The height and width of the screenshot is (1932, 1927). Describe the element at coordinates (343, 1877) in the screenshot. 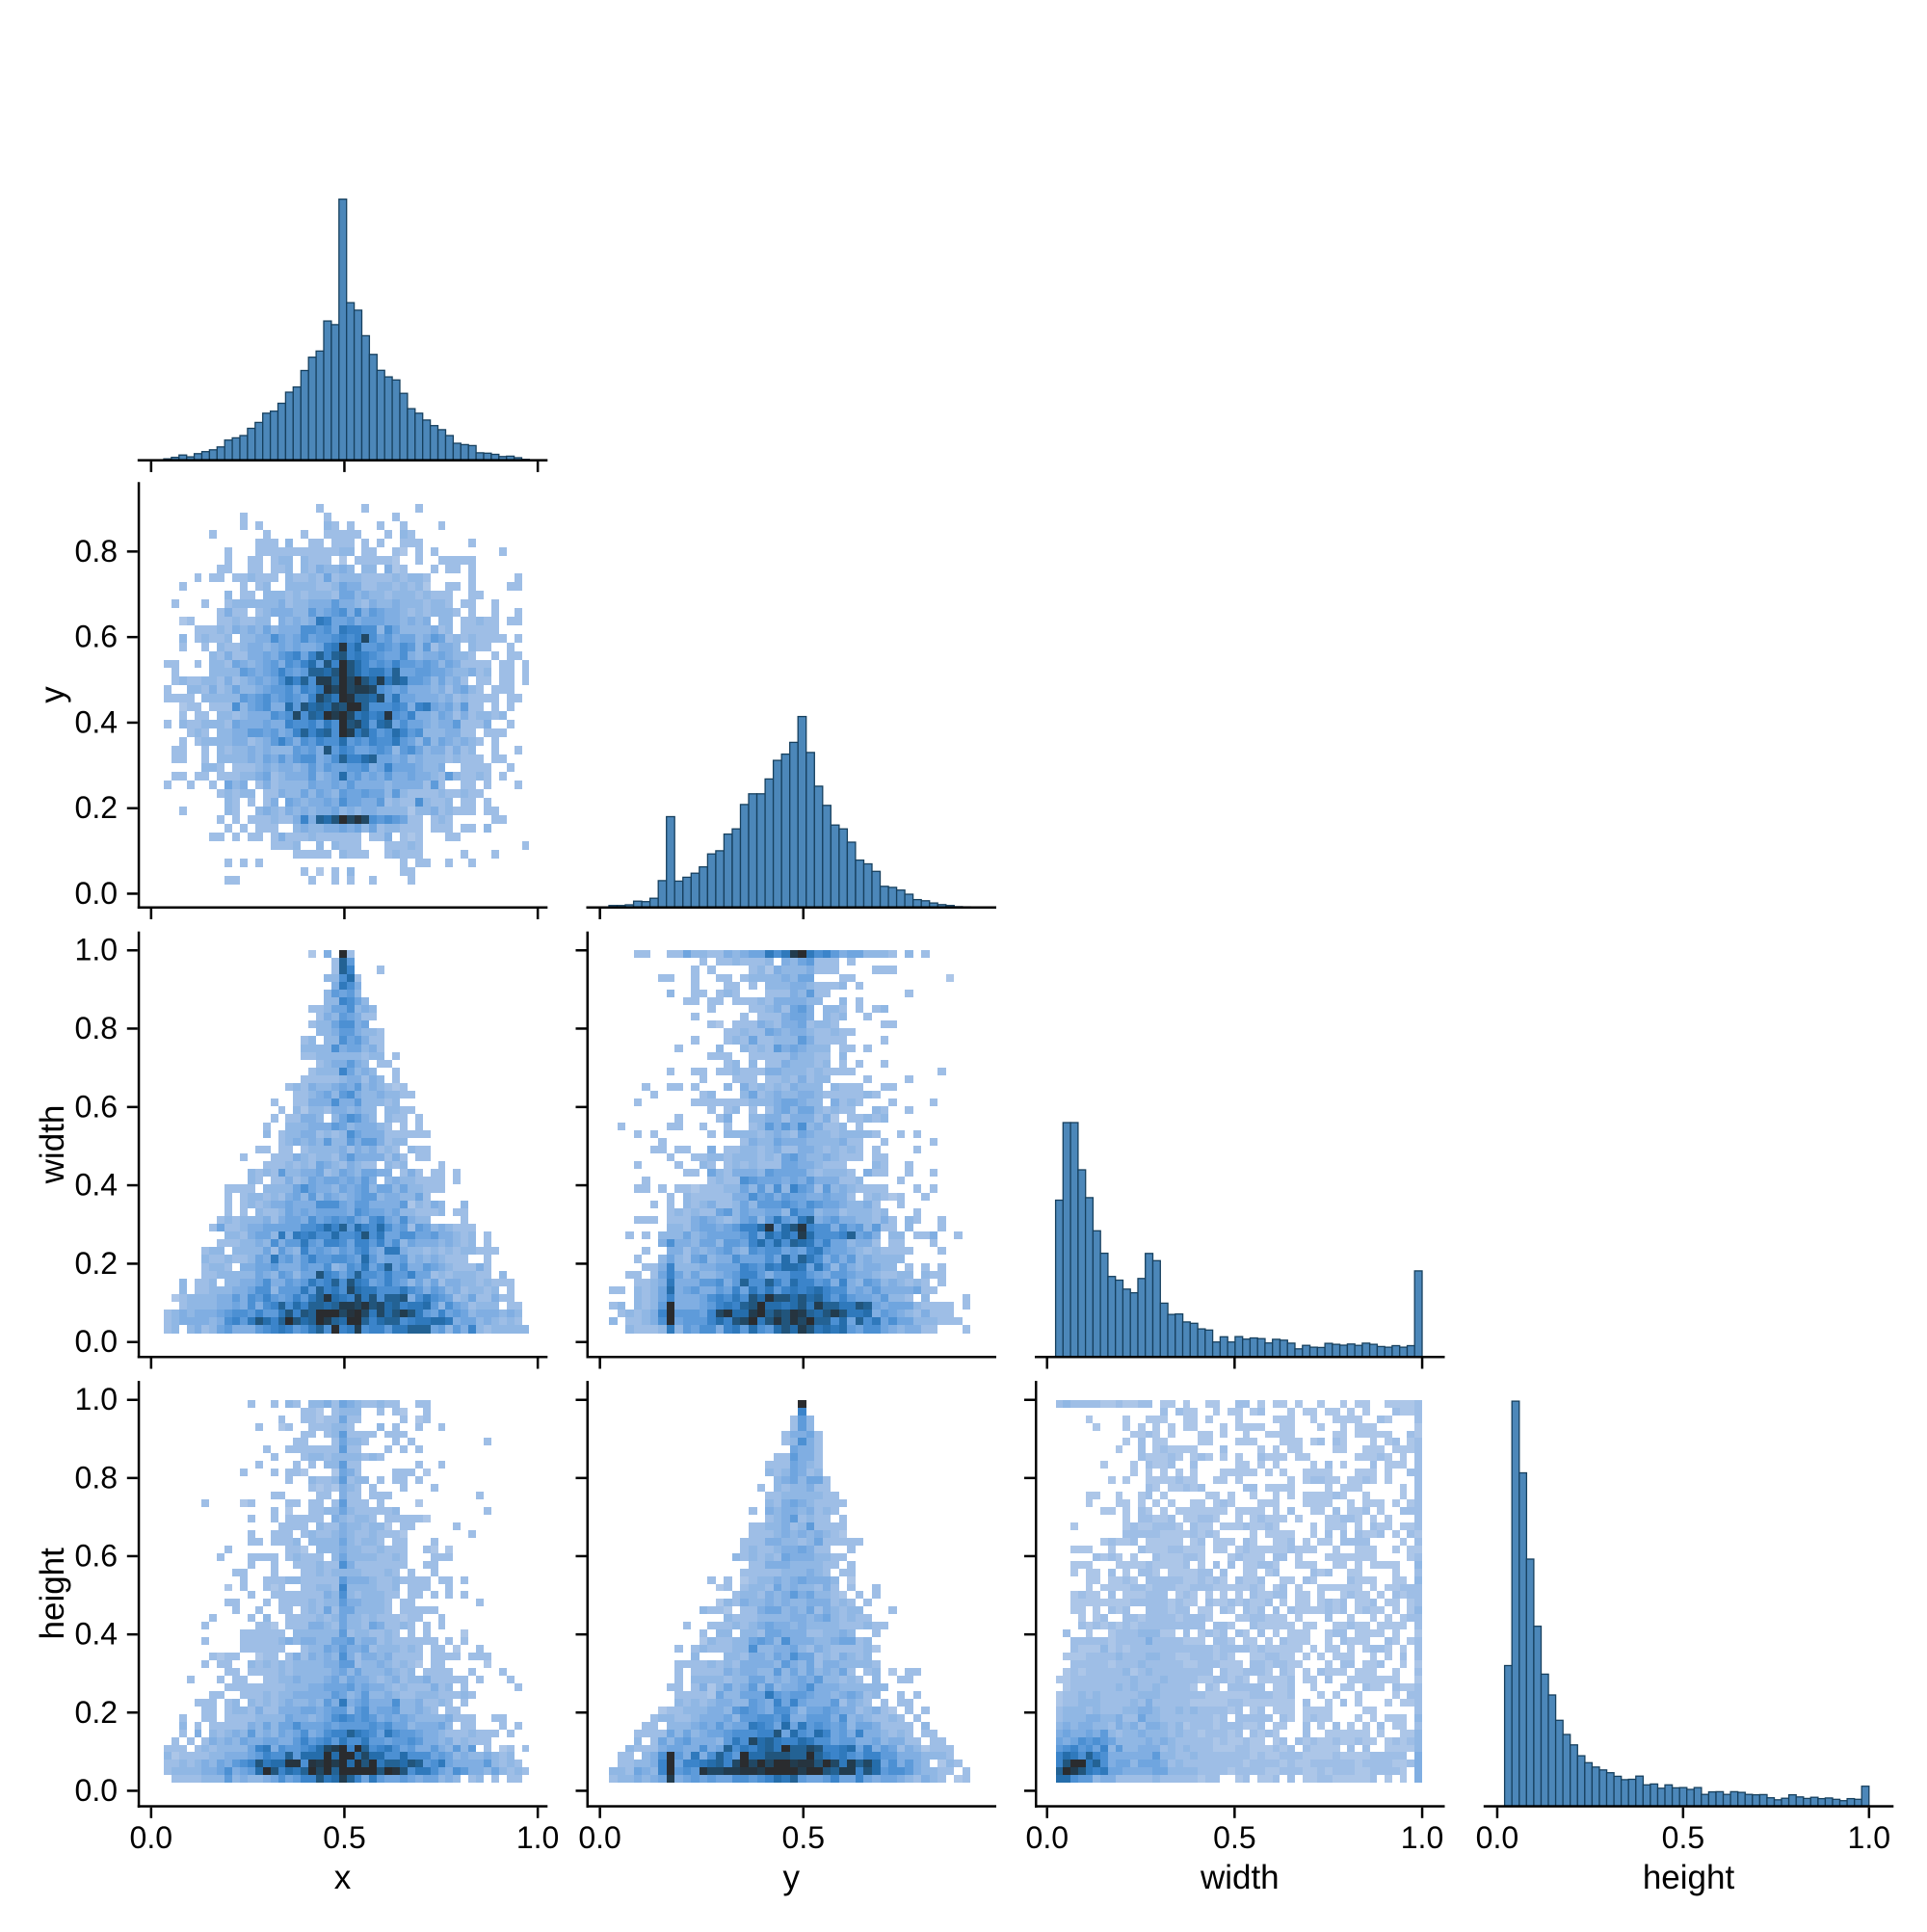

I see `svg-text: x` at that location.